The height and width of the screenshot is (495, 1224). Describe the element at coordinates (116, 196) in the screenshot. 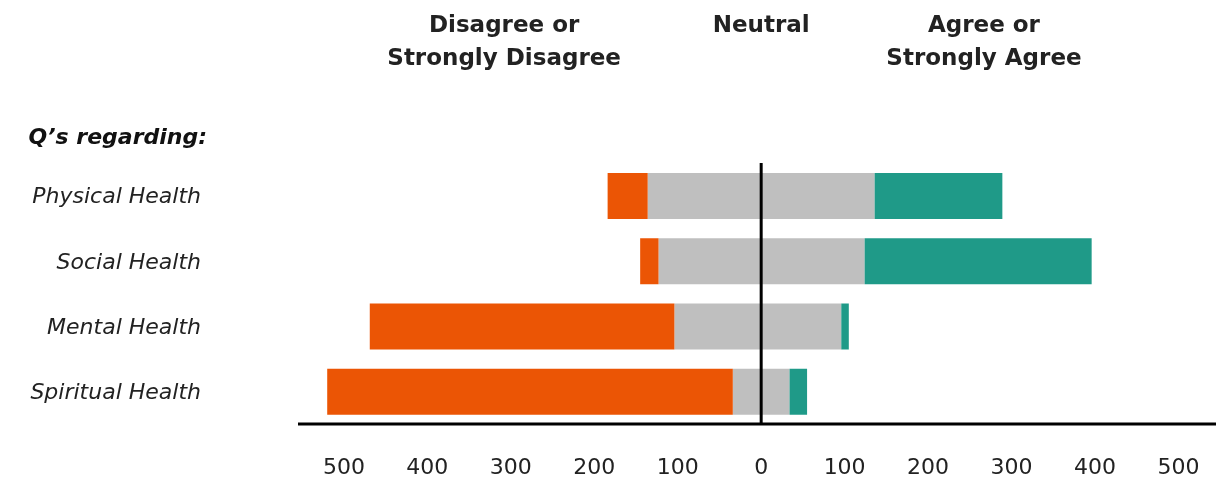

I see `y-tick-label: Physical Health` at that location.